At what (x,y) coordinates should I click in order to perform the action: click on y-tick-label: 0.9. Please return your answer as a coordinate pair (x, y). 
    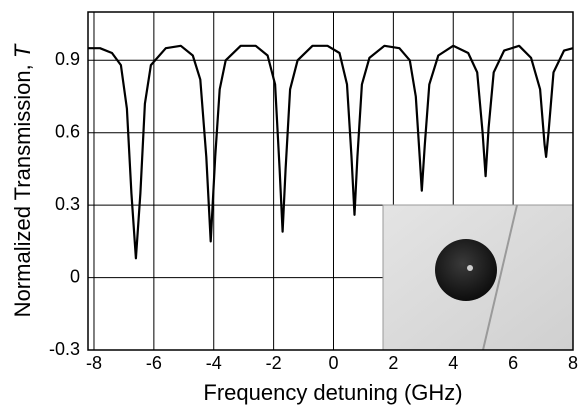
    Looking at the image, I should click on (67, 59).